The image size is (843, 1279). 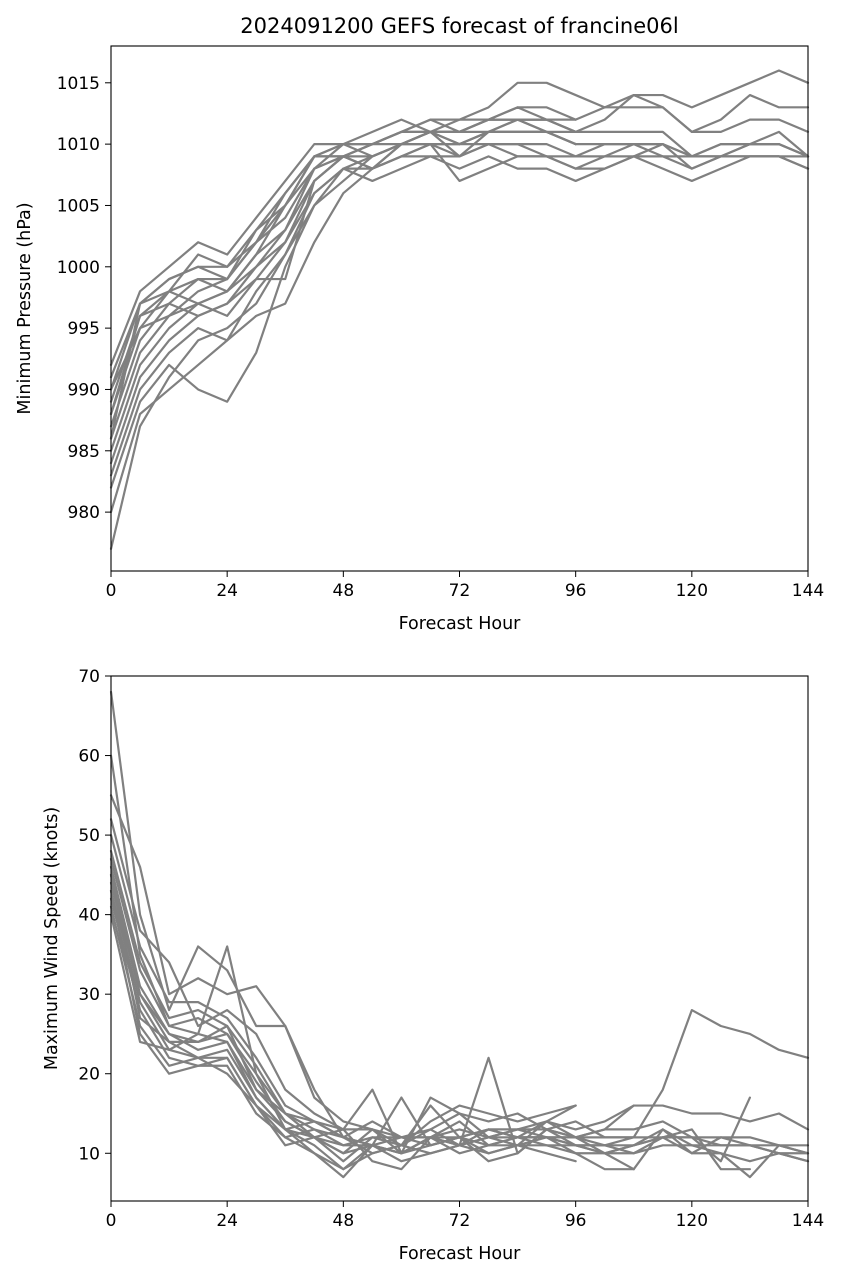 What do you see at coordinates (25, 308) in the screenshot?
I see `pressure-y-axis-label: Minimum Pressure (hPa)` at bounding box center [25, 308].